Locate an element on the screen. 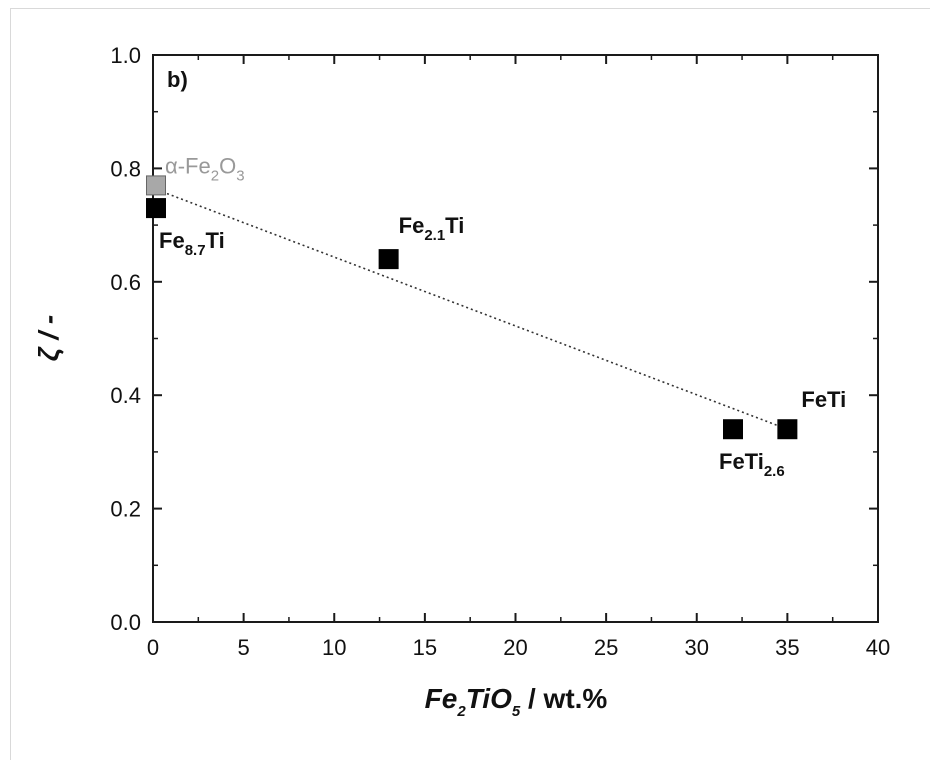 The width and height of the screenshot is (930, 760). x-tick-label: 35 is located at coordinates (787, 647).